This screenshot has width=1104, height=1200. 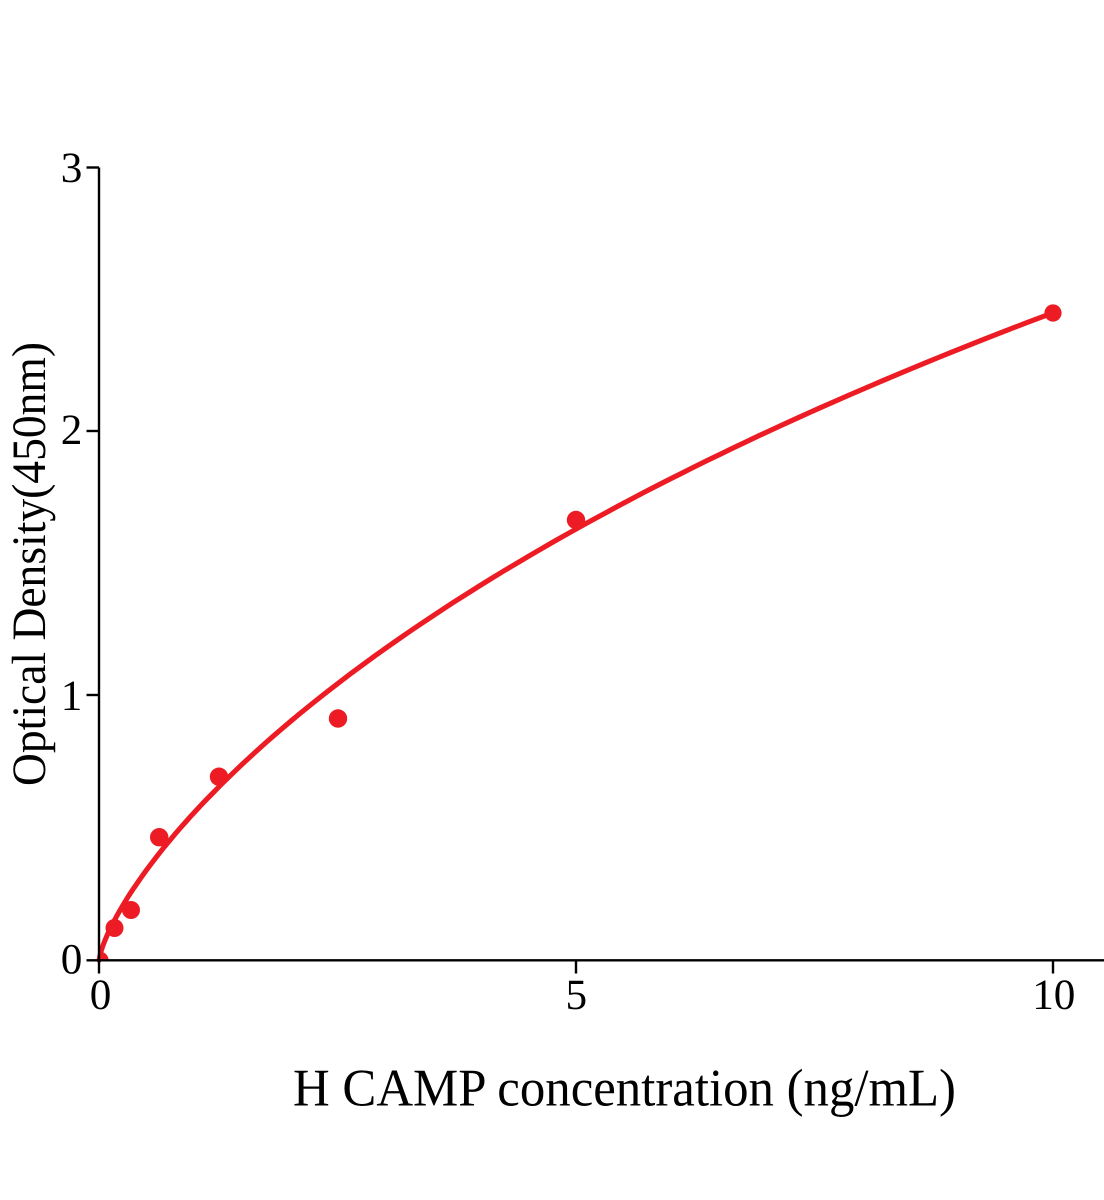 I want to click on svg-text: 5, so click(x=577, y=995).